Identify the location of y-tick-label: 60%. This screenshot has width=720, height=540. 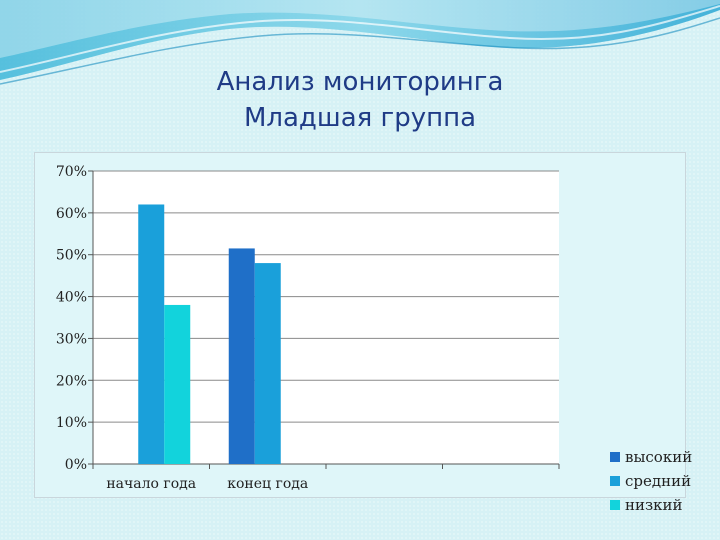
(71, 214).